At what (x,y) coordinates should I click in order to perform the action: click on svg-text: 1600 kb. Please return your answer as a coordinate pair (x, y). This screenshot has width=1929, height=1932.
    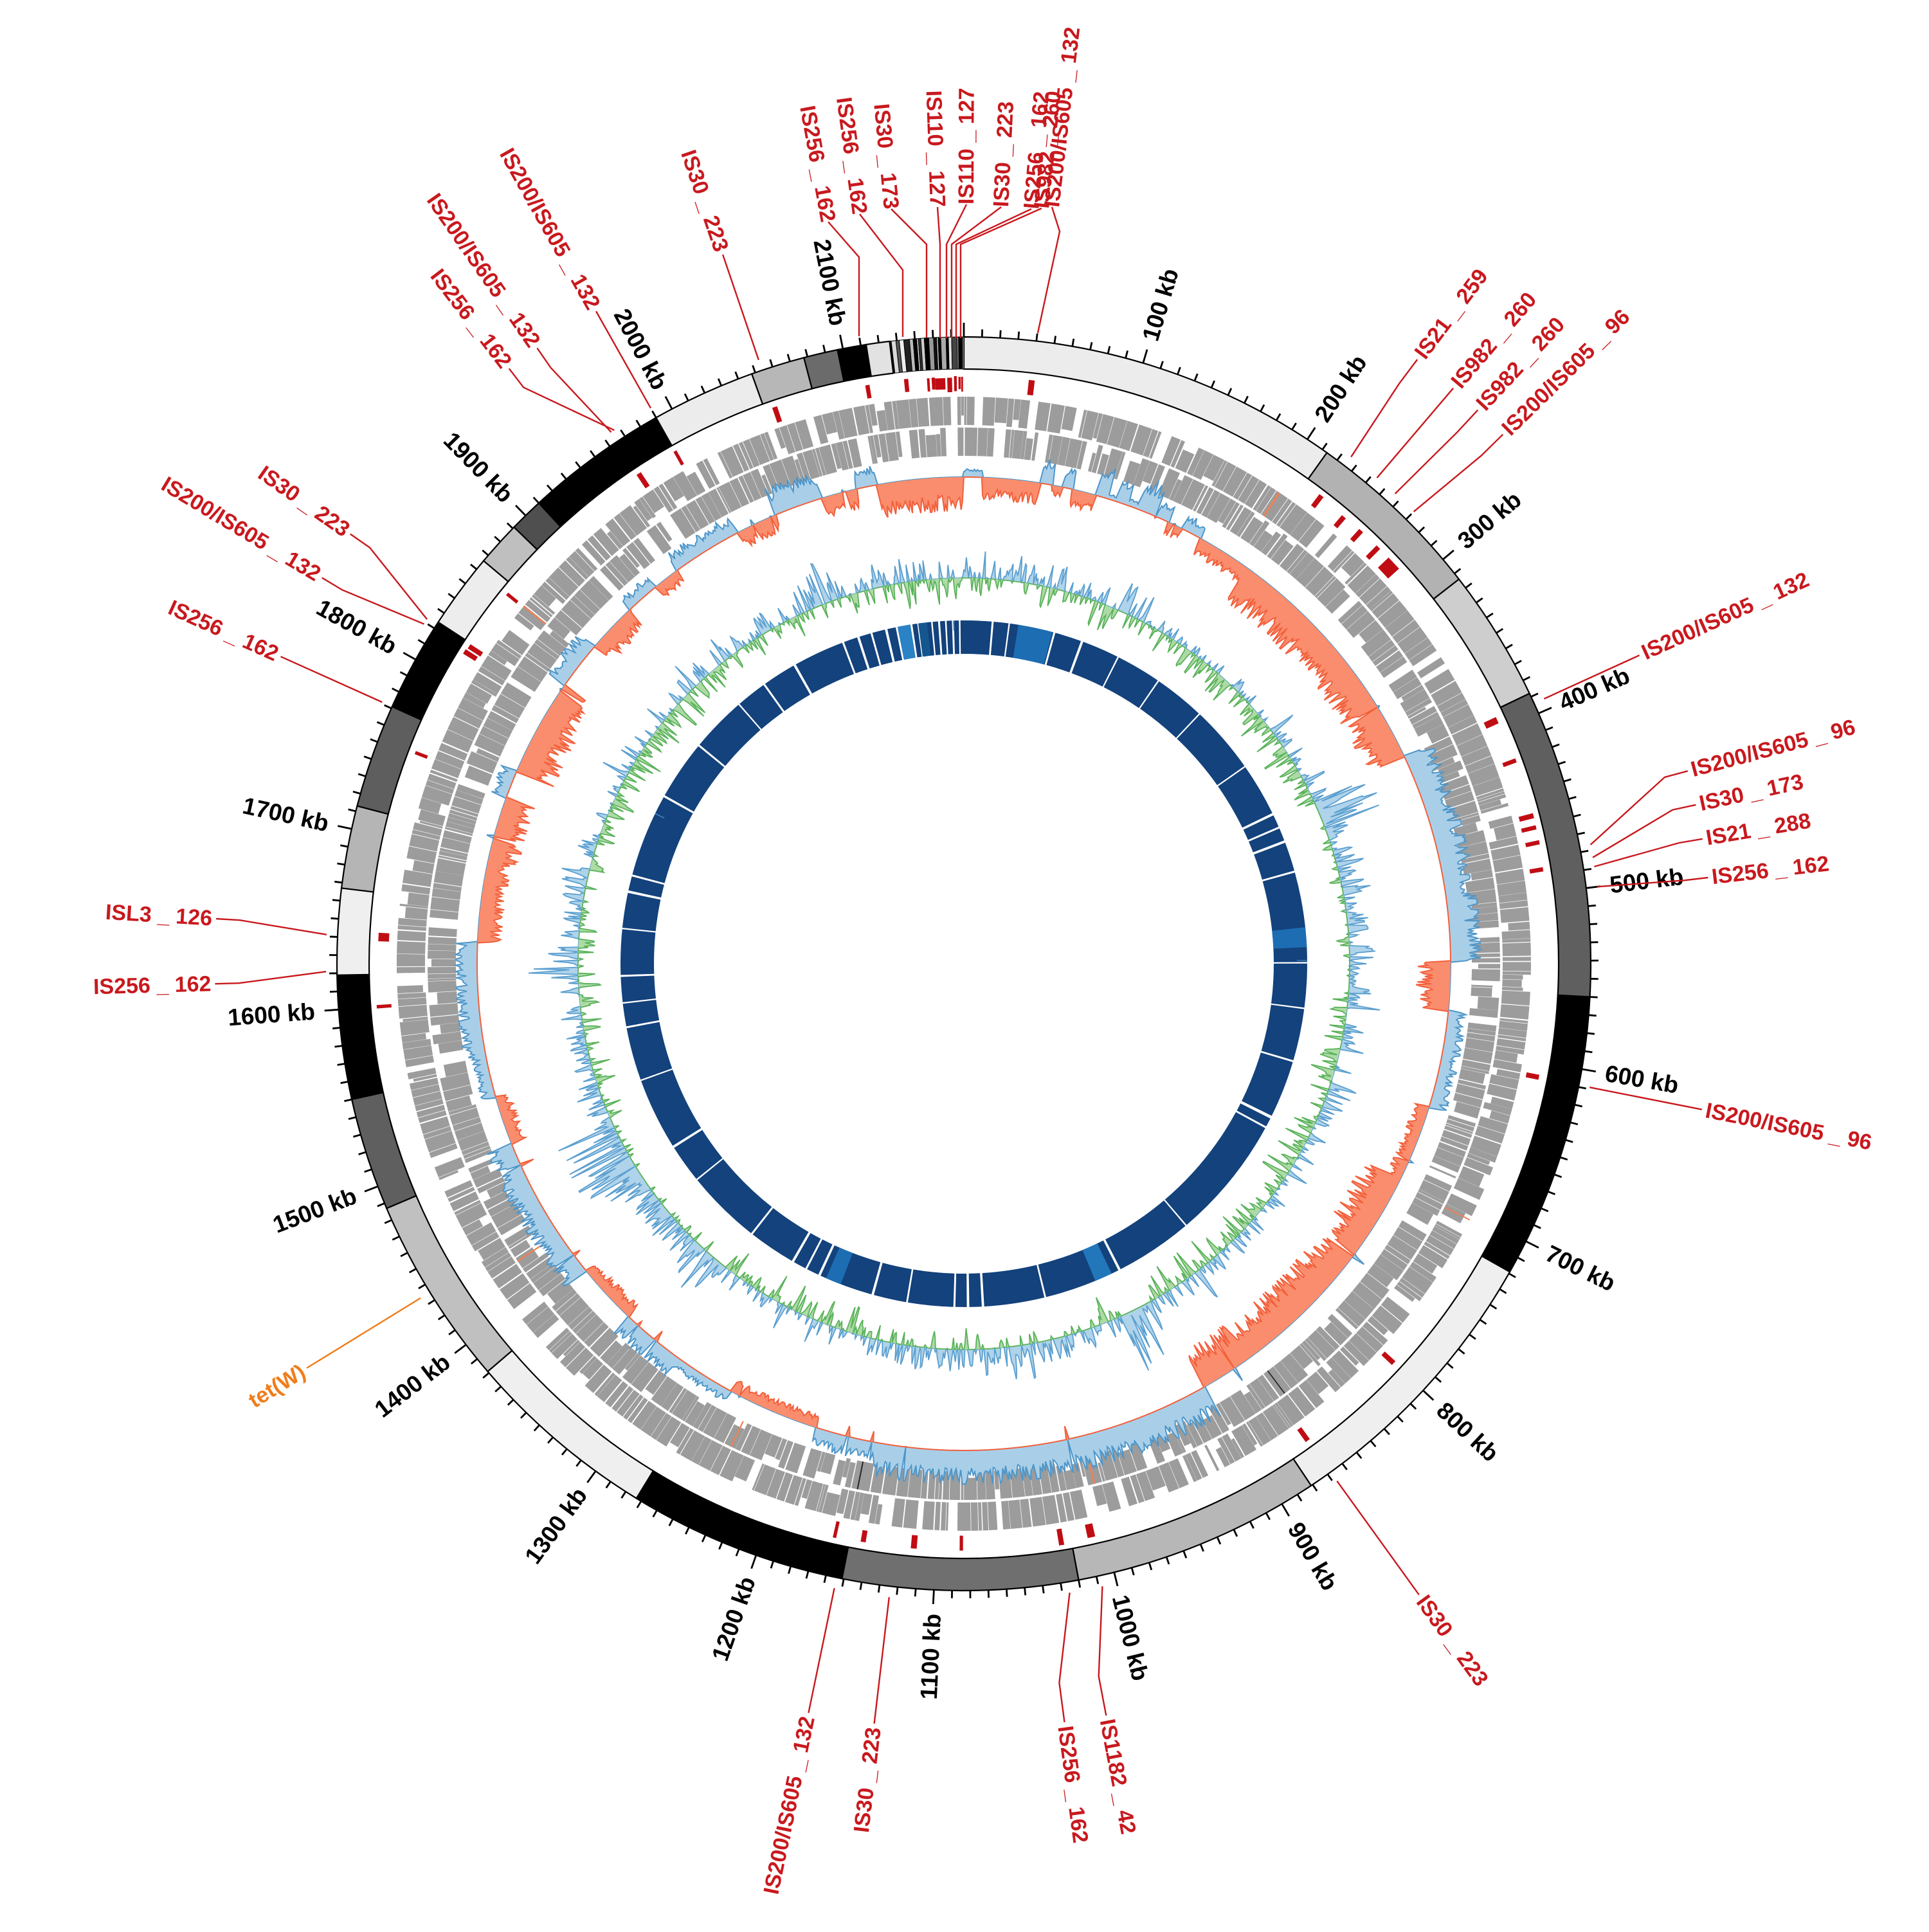
    Looking at the image, I should click on (271, 1014).